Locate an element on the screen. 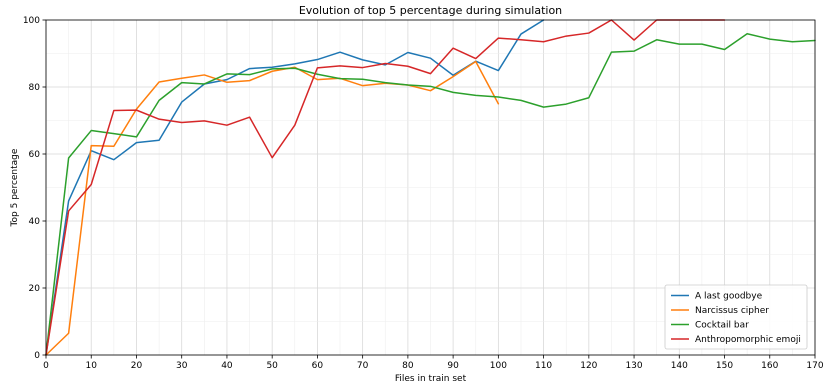 The width and height of the screenshot is (823, 391). x-tick-label: 80 is located at coordinates (408, 366).